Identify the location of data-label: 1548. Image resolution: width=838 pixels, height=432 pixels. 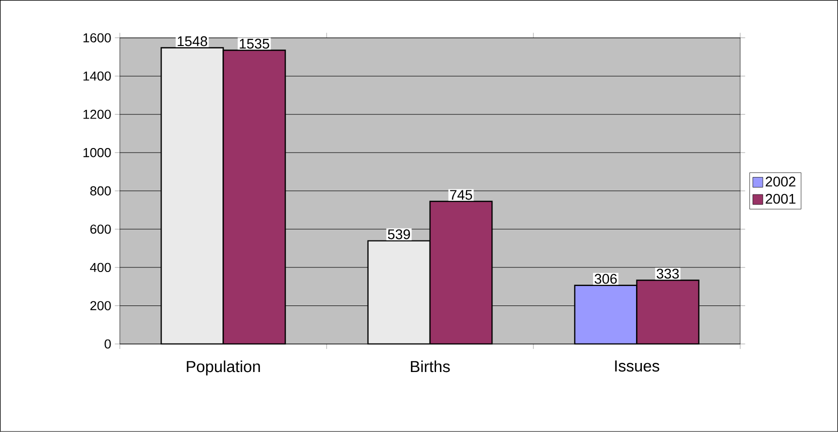
(193, 41).